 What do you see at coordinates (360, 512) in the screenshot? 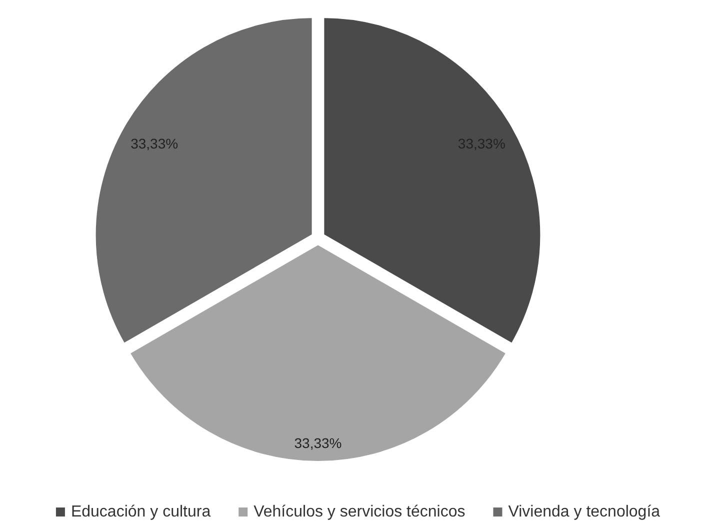
I see `legend-label: Vehículos y servicios técnicos` at bounding box center [360, 512].